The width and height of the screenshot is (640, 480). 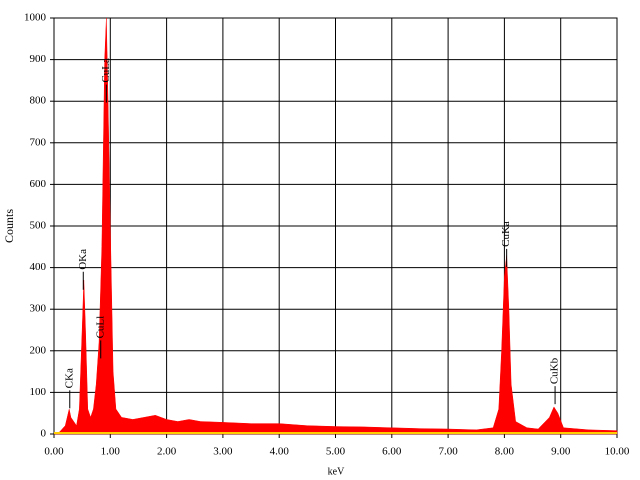 What do you see at coordinates (38, 59) in the screenshot?
I see `y-tick-label: 900` at bounding box center [38, 59].